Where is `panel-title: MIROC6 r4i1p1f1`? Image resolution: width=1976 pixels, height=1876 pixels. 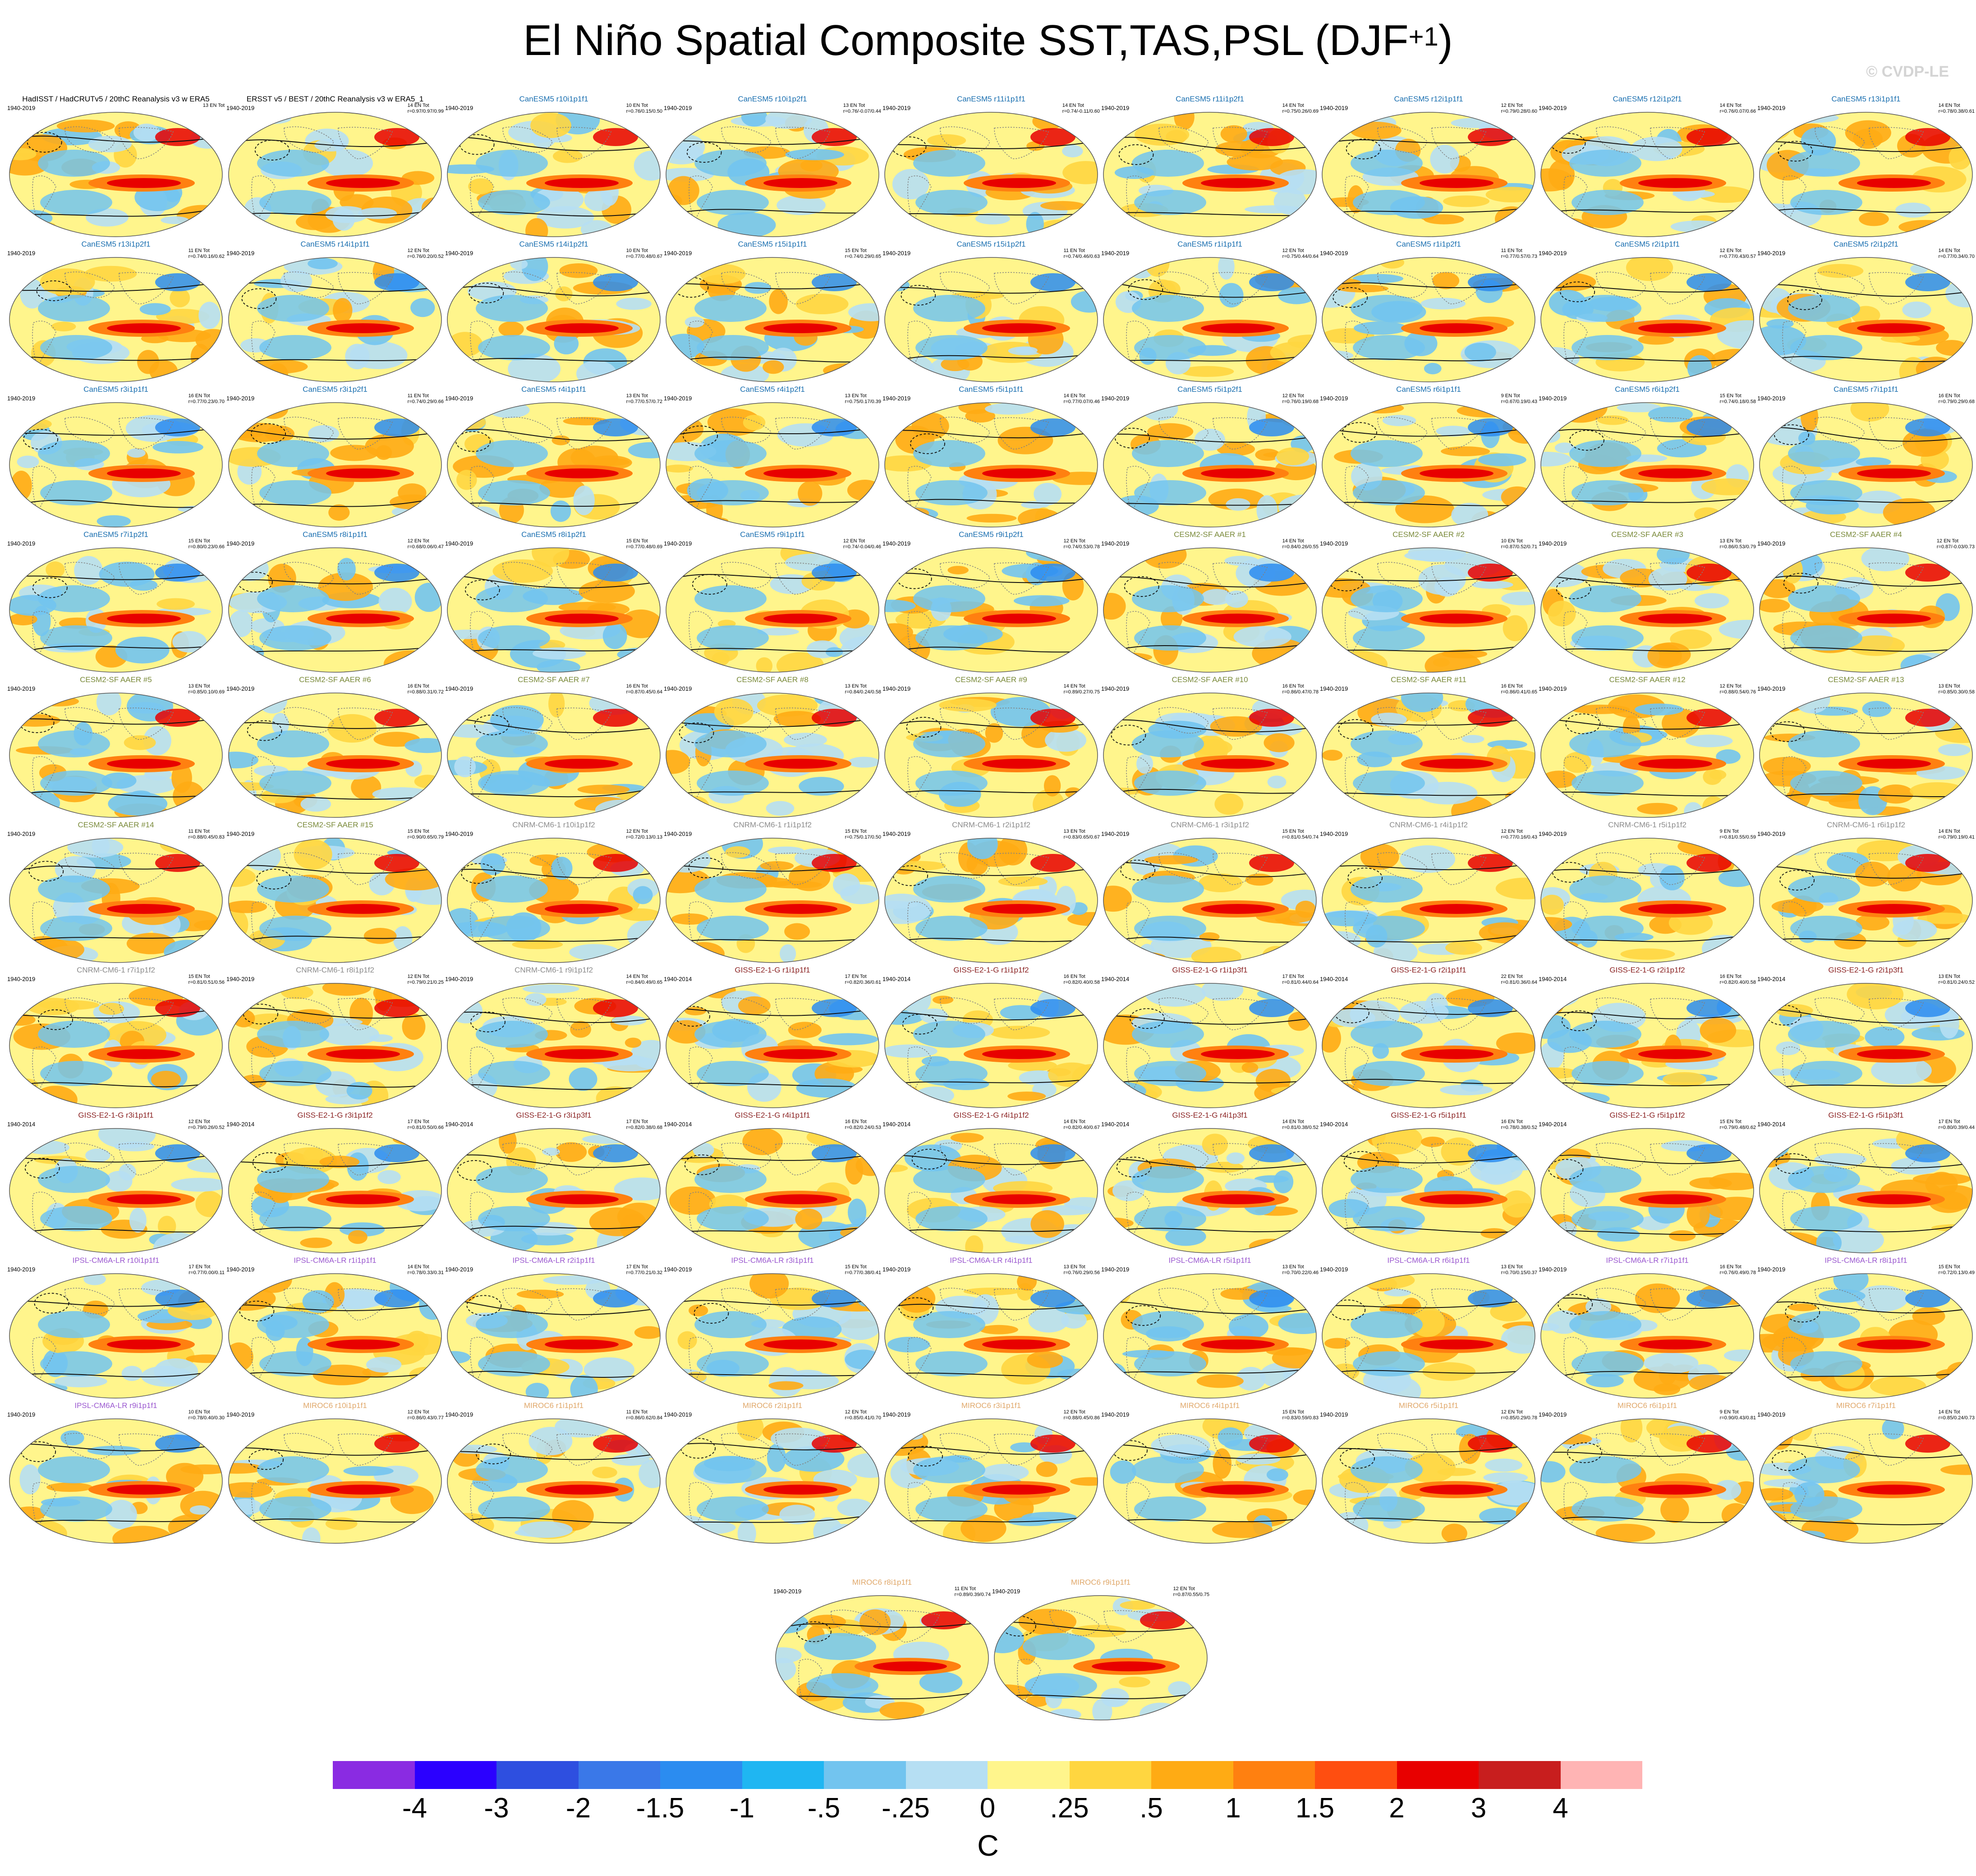 panel-title: MIROC6 r4i1p1f1 is located at coordinates (1210, 1405).